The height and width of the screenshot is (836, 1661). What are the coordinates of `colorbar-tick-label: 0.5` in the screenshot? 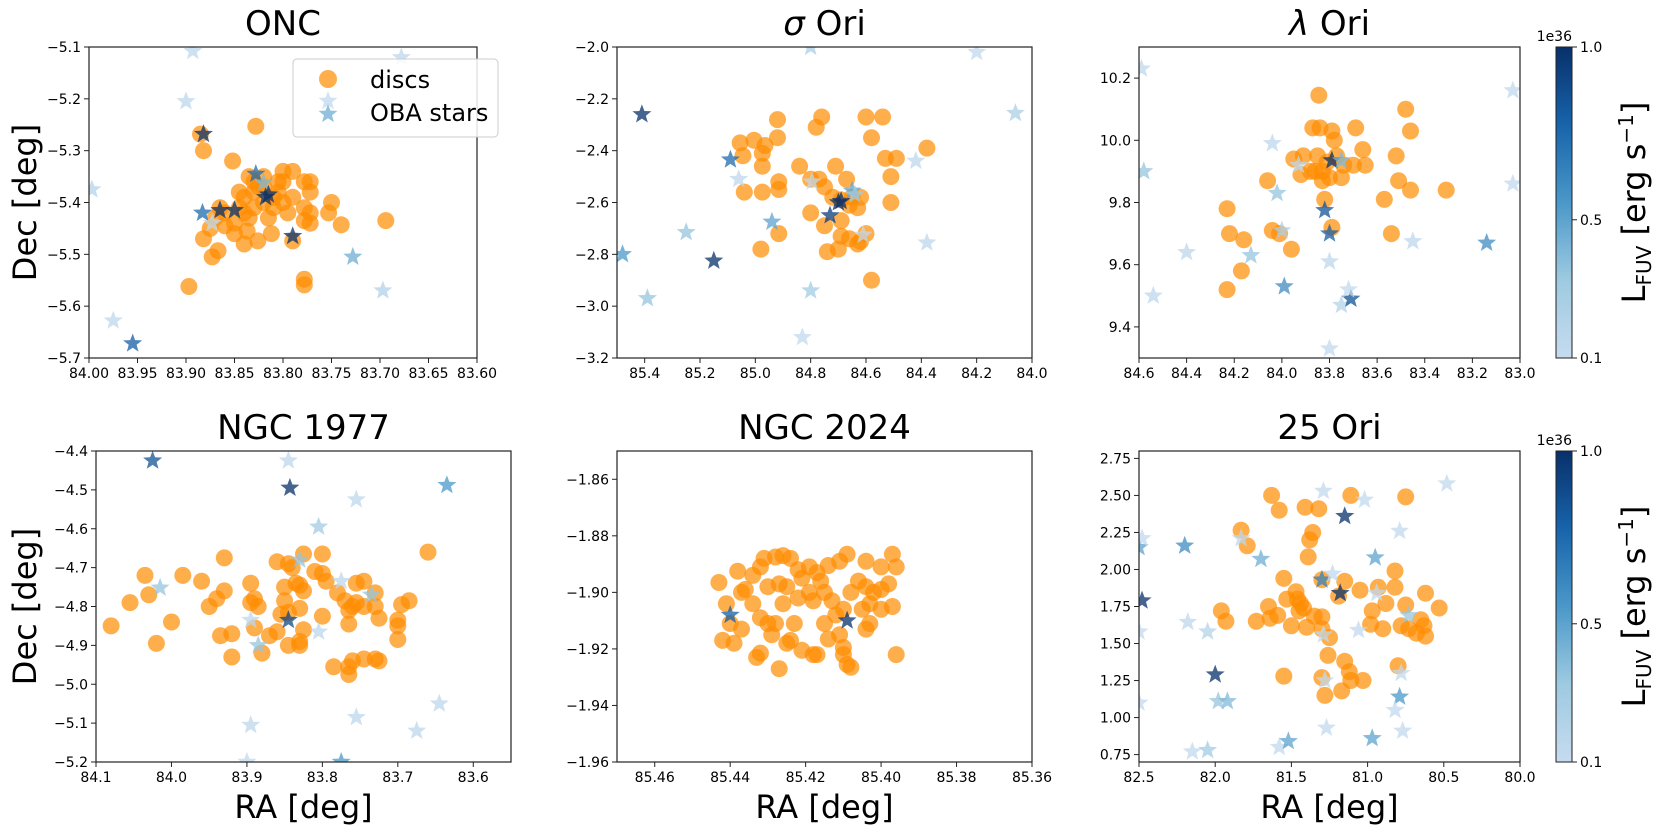 It's located at (1591, 221).